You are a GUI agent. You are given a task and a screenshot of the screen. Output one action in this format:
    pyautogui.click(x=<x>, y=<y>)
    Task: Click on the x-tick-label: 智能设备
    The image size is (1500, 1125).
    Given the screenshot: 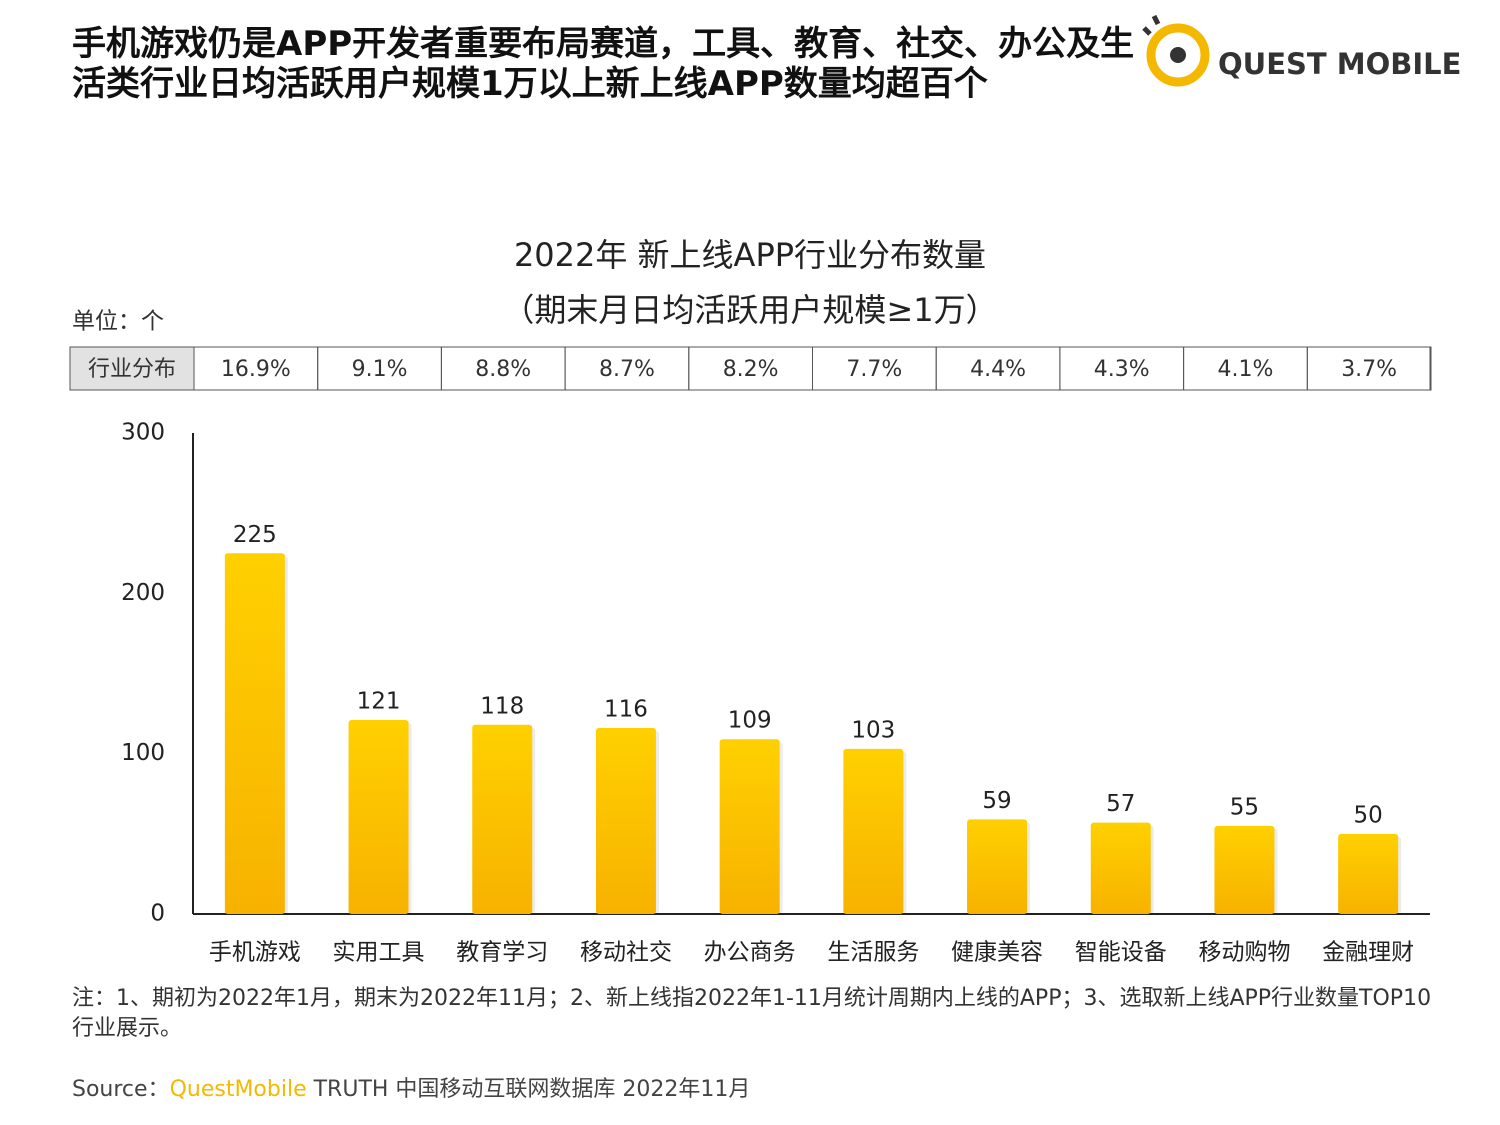 What is the action you would take?
    pyautogui.click(x=1121, y=953)
    